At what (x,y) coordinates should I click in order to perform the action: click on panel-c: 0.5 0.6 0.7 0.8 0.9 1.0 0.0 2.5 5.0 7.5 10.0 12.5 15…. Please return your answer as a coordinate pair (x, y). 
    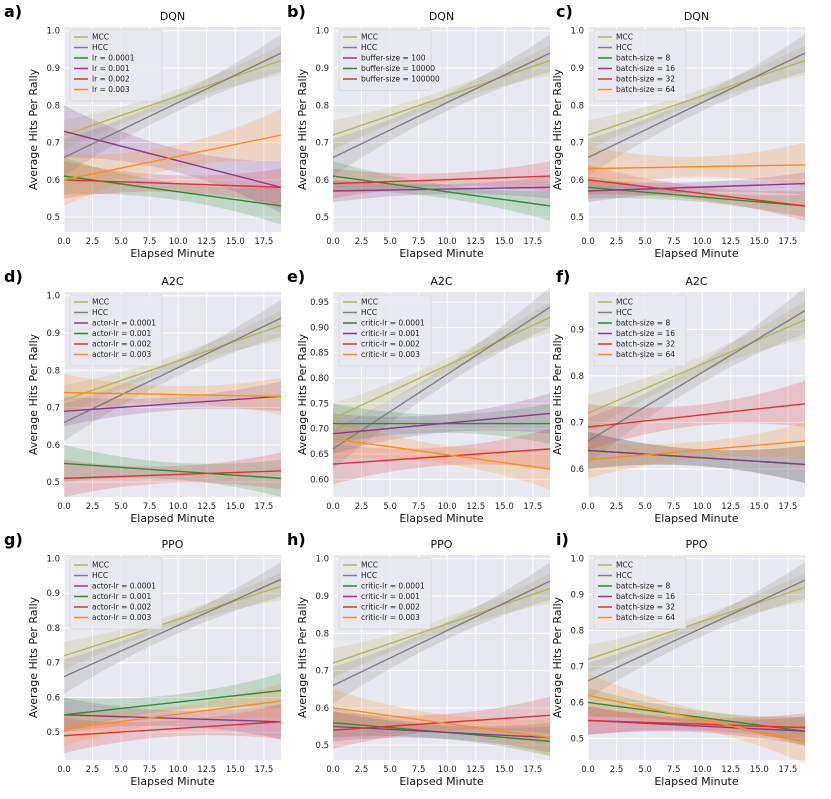
    Looking at the image, I should click on (678, 131).